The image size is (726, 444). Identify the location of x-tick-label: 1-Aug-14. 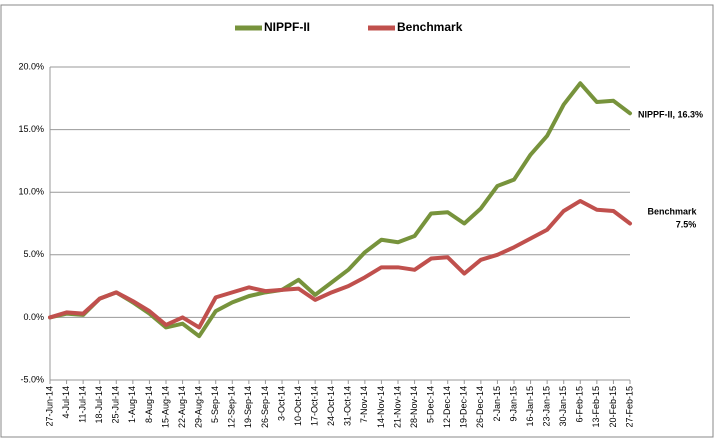
(132, 404).